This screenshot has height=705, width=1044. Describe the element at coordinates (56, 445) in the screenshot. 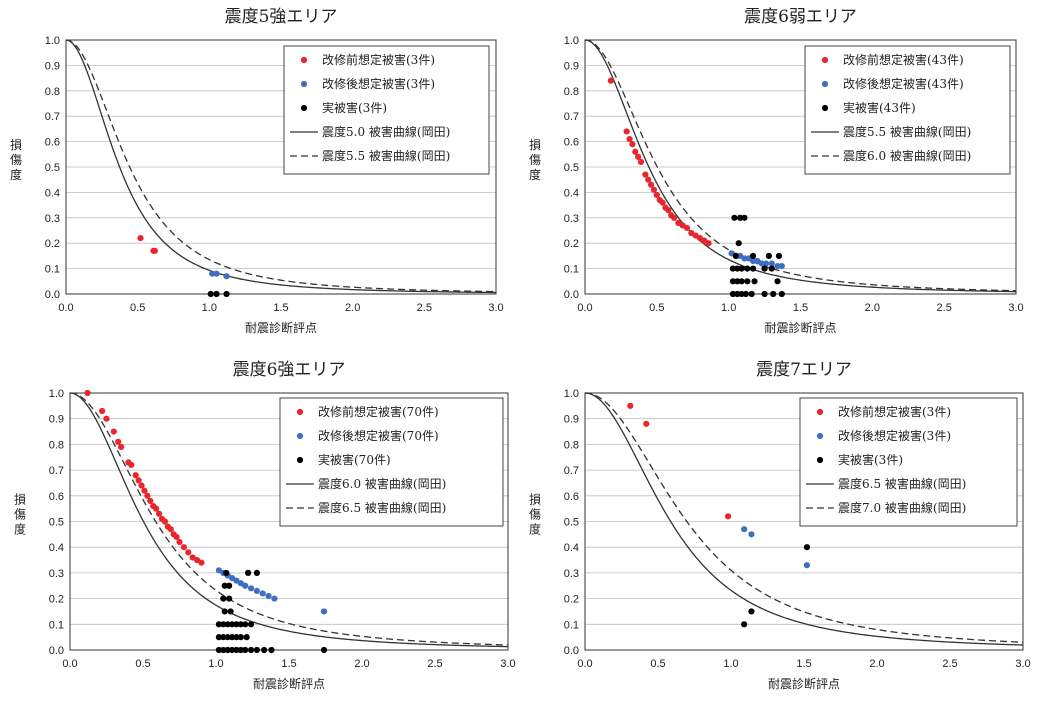

I see `y-tick-label: 0.8` at that location.